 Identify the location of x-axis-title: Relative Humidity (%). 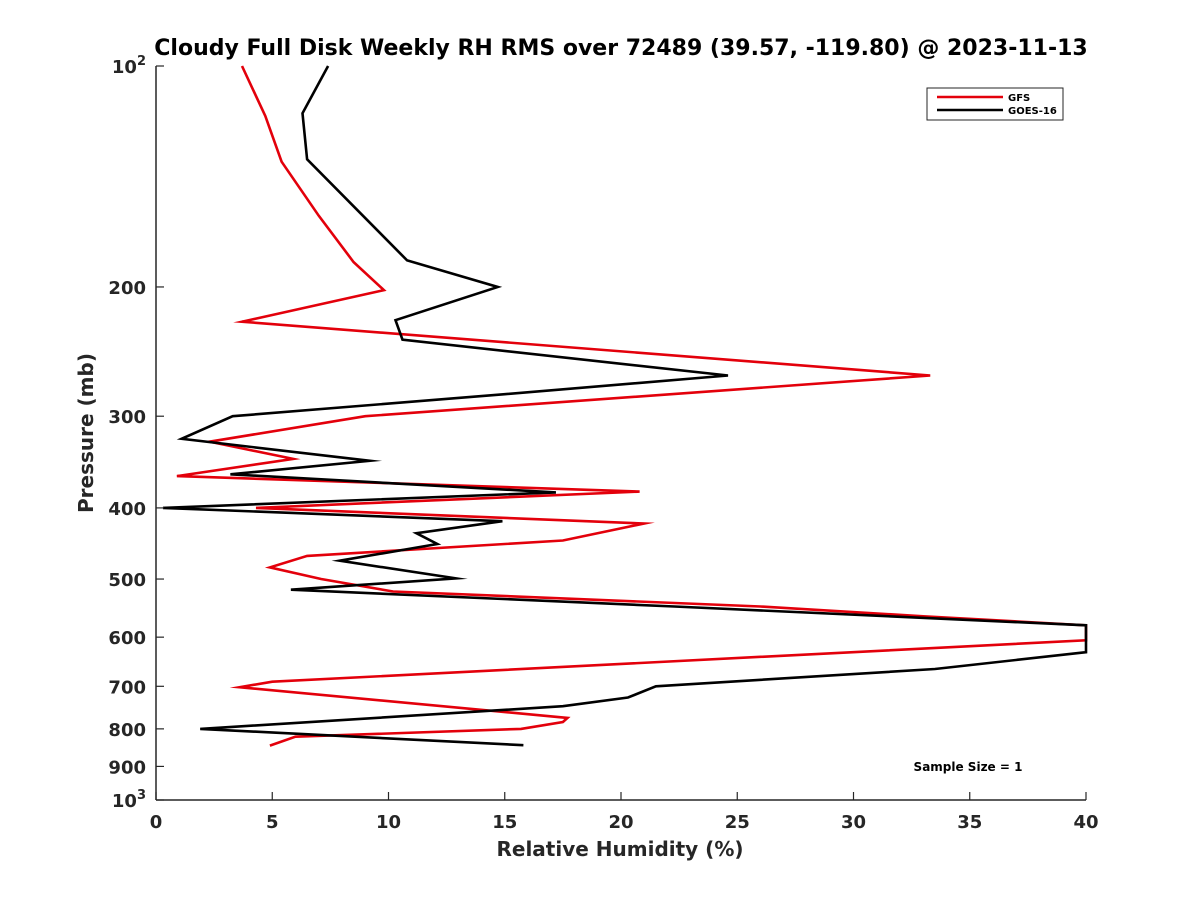
(619, 849).